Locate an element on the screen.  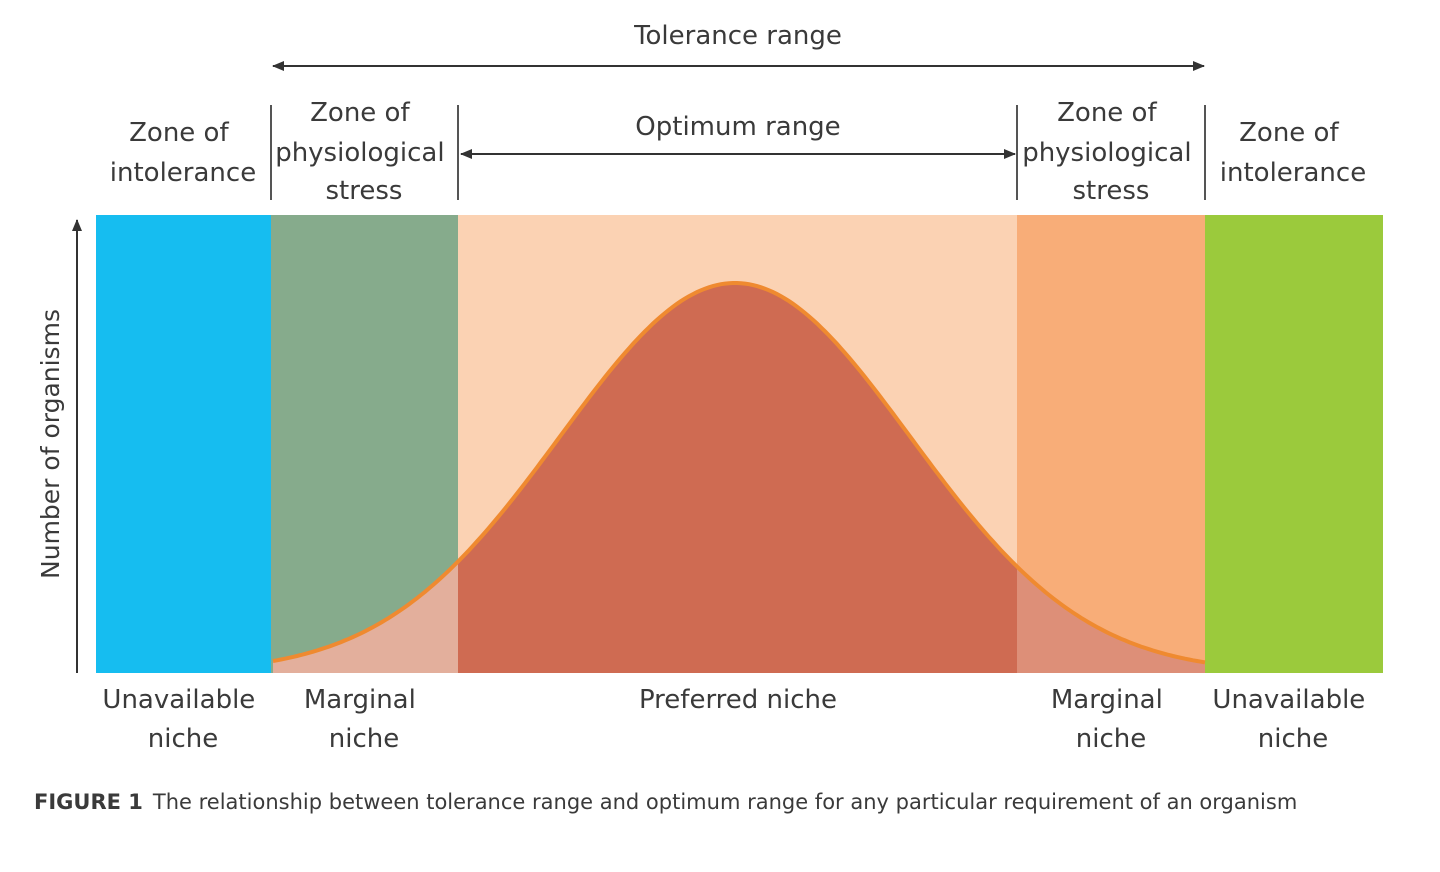
niche-label-marginal-right: Marginal niche is located at coordinates (1111, 719).